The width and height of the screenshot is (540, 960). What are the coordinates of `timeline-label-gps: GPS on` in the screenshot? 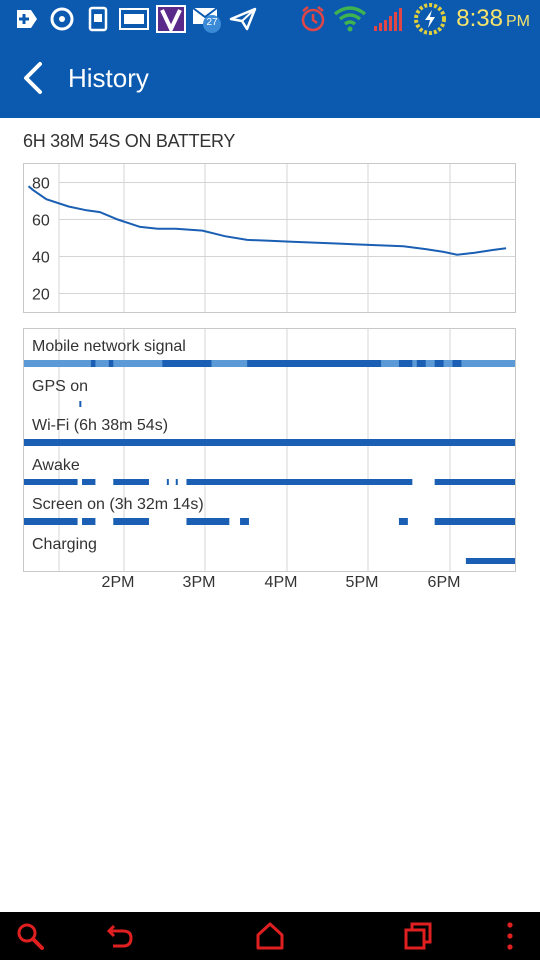 It's located at (60, 386).